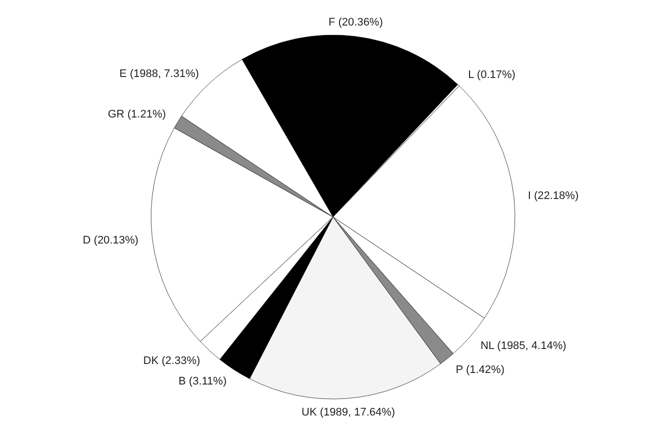  Describe the element at coordinates (159, 74) in the screenshot. I see `slice-label: E (1988, 7.31%)` at that location.